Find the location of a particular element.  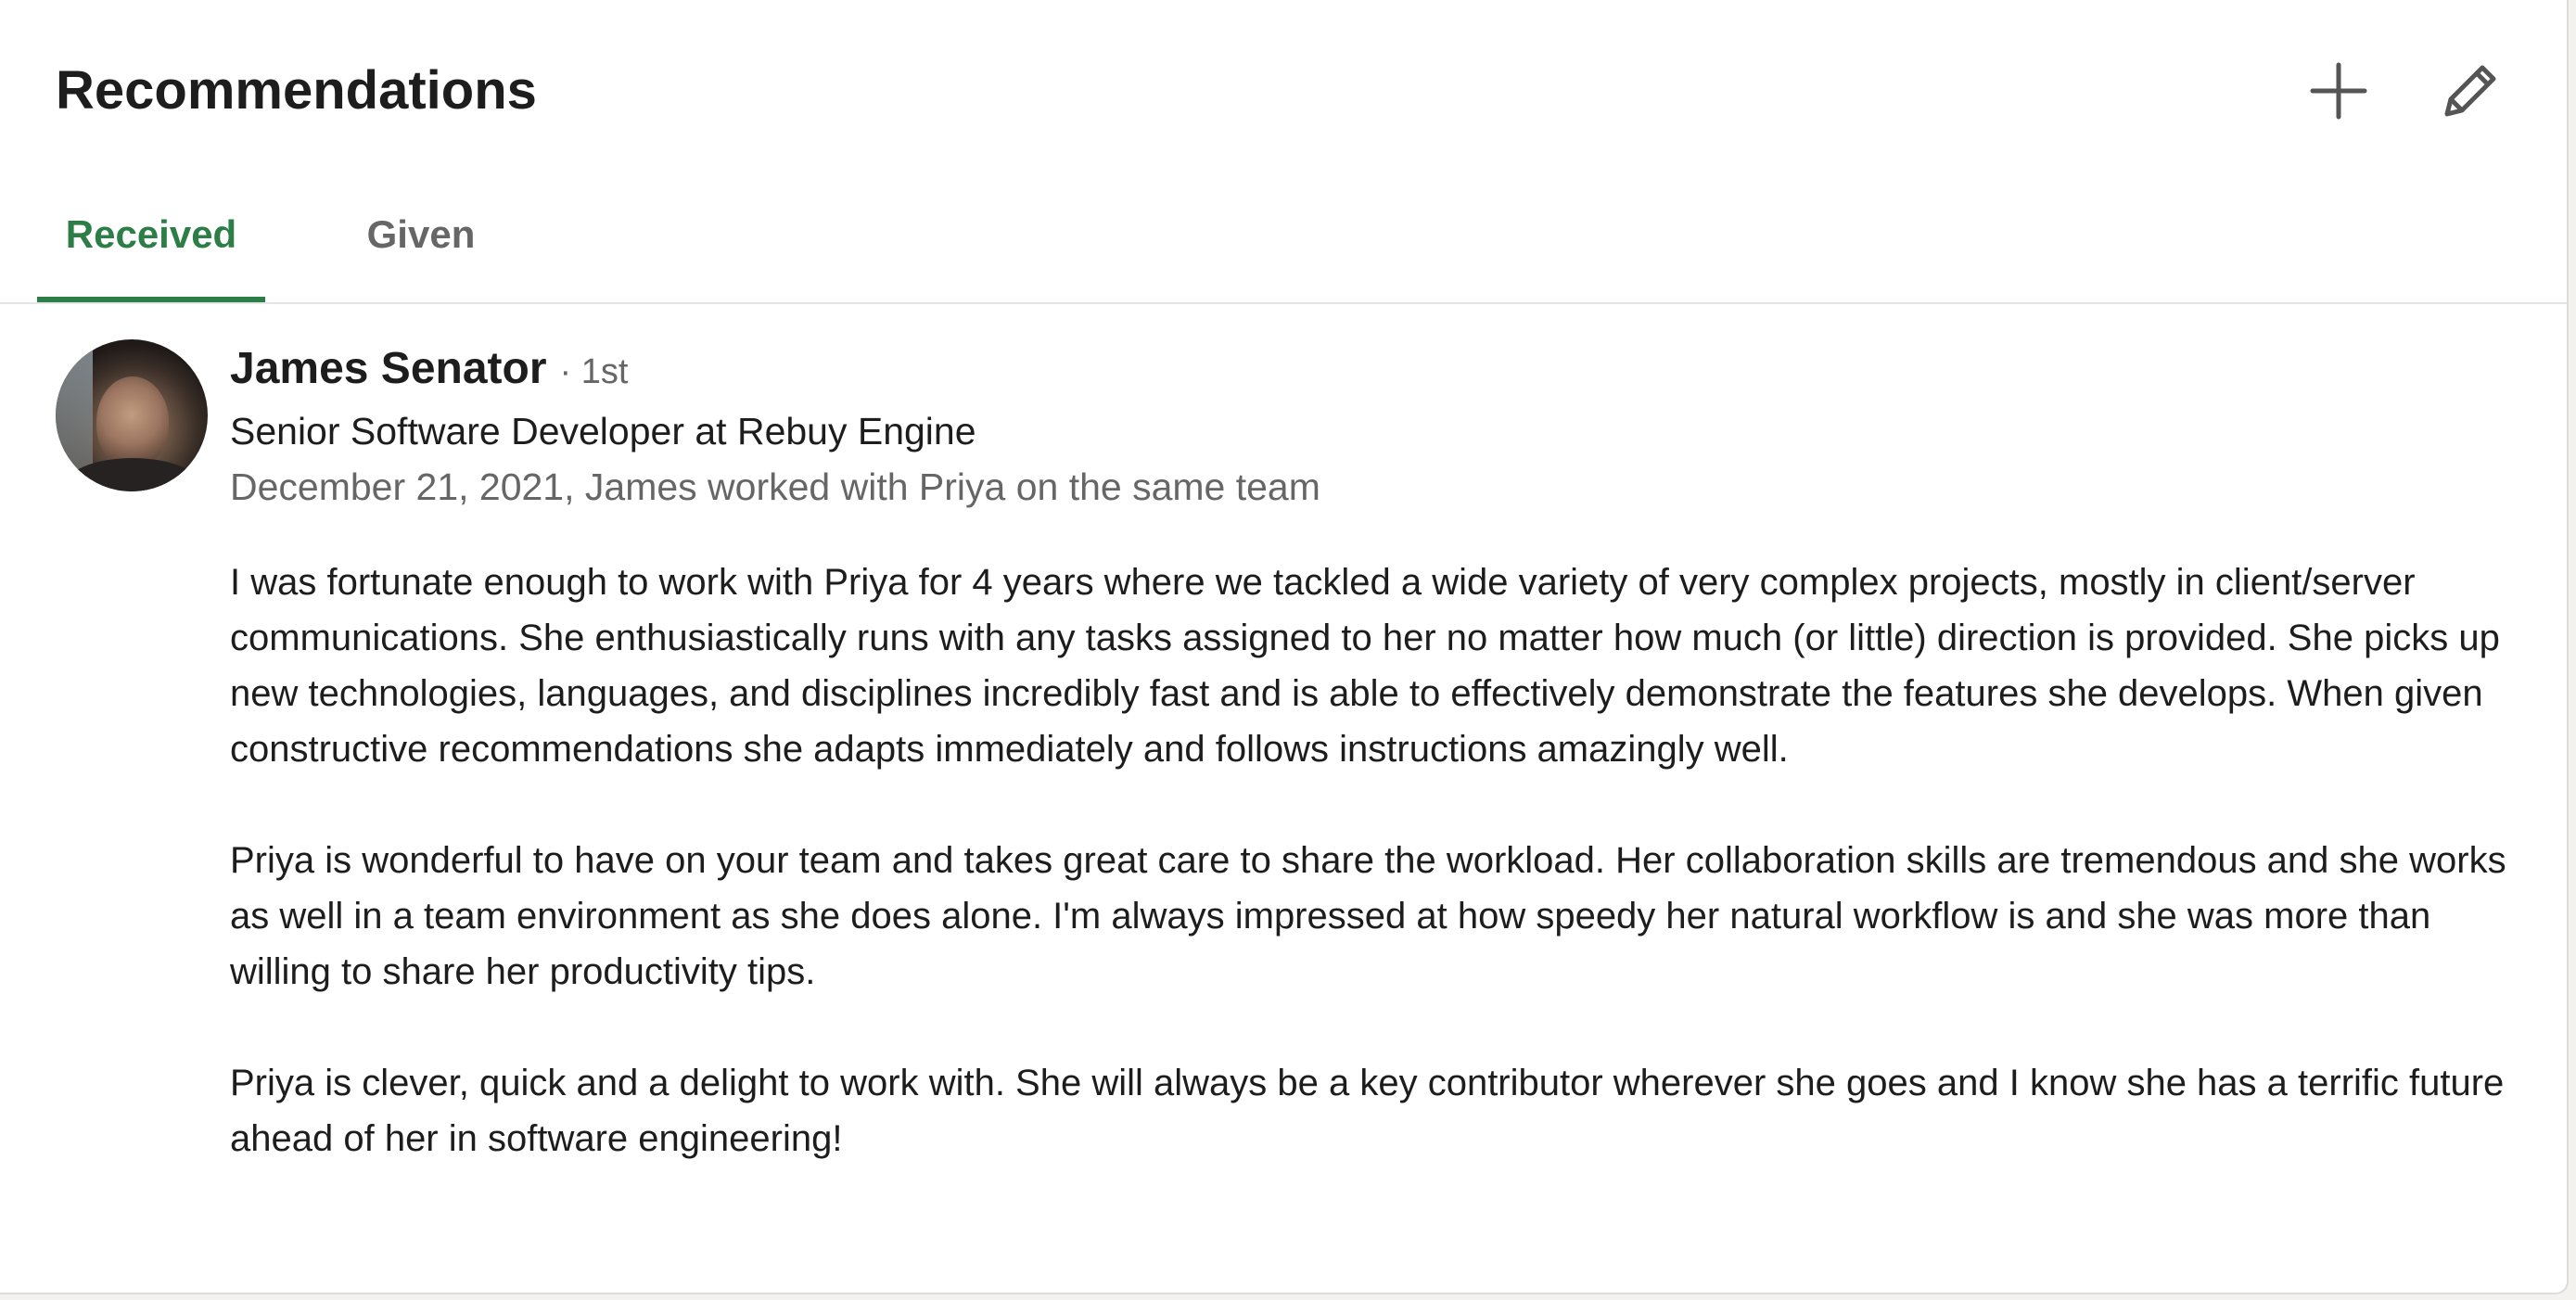

recommender-name-line: James Senator · 1st is located at coordinates (429, 372).